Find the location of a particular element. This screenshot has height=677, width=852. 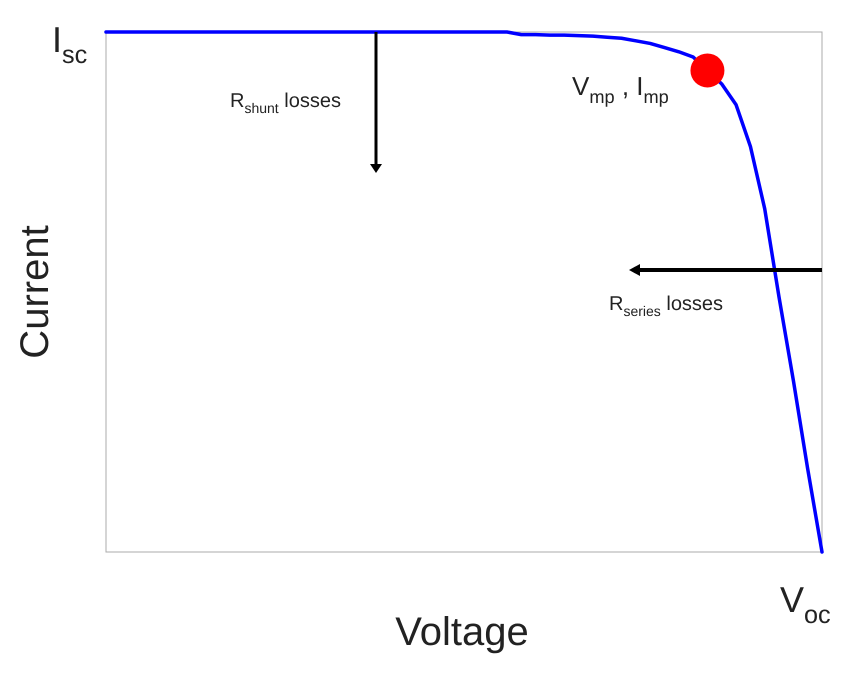

text: I$_{sc}$ is located at coordinates (70, 44).